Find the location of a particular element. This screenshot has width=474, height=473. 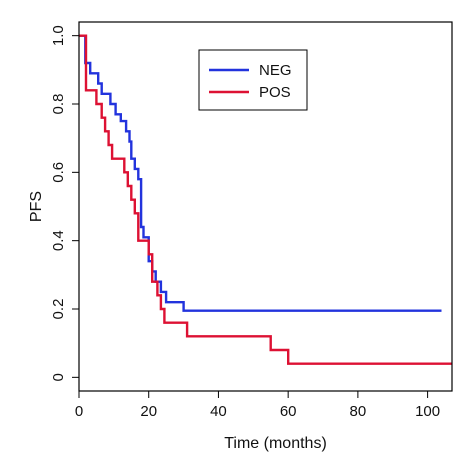

x-tick-label: 60 is located at coordinates (288, 411).